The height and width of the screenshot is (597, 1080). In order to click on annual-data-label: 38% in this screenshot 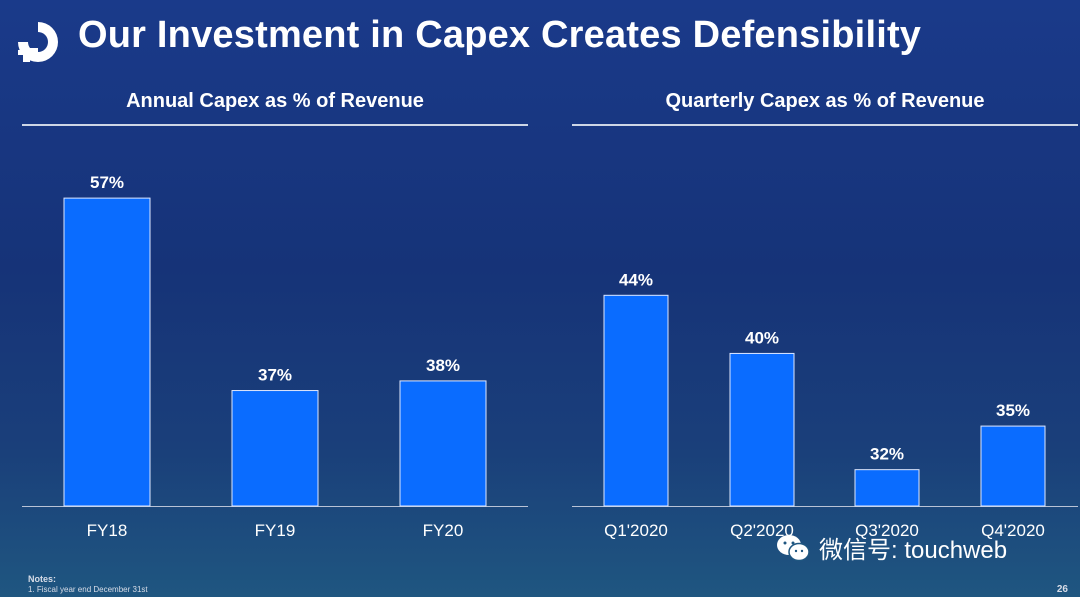, I will do `click(443, 365)`.